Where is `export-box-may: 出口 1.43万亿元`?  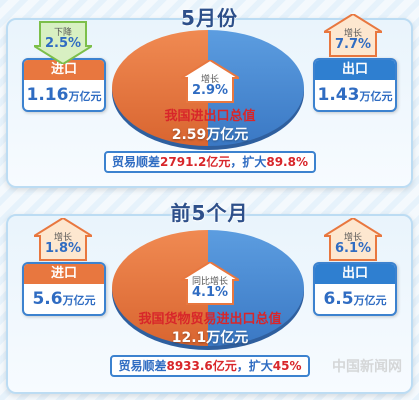
export-box-may: 出口 1.43万亿元 is located at coordinates (355, 85).